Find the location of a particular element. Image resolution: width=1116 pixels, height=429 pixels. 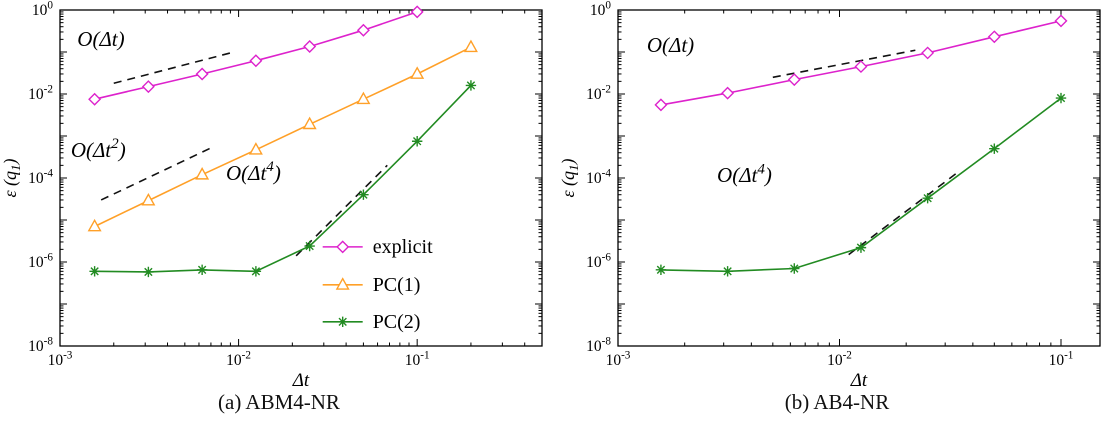

caption-a: (a) ABM4-NR is located at coordinates (279, 402).